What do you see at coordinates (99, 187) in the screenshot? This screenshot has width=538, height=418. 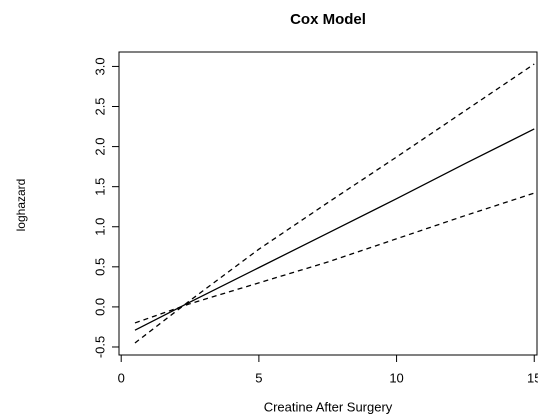 I see `y-tick-label: 1.5` at bounding box center [99, 187].